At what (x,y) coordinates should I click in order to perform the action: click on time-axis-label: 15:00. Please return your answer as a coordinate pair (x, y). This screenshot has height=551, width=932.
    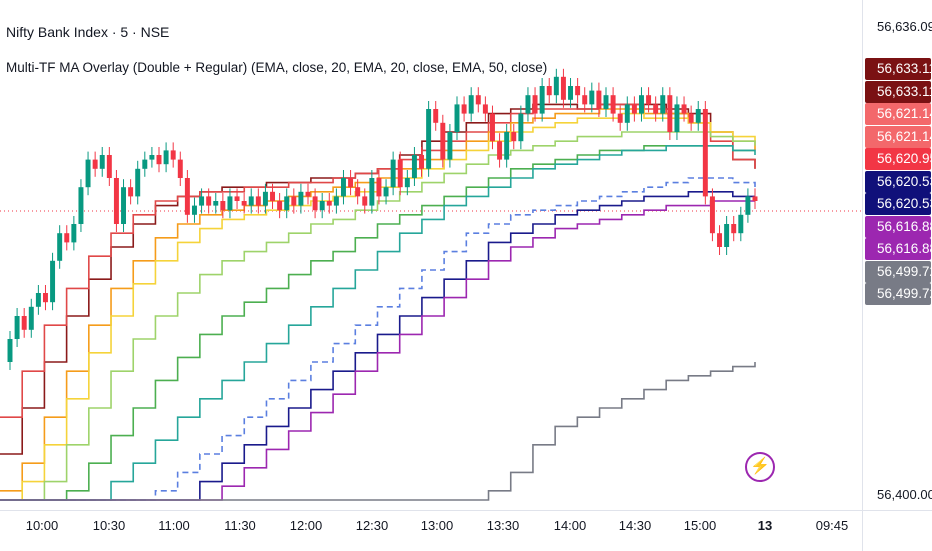
    Looking at the image, I should click on (700, 525).